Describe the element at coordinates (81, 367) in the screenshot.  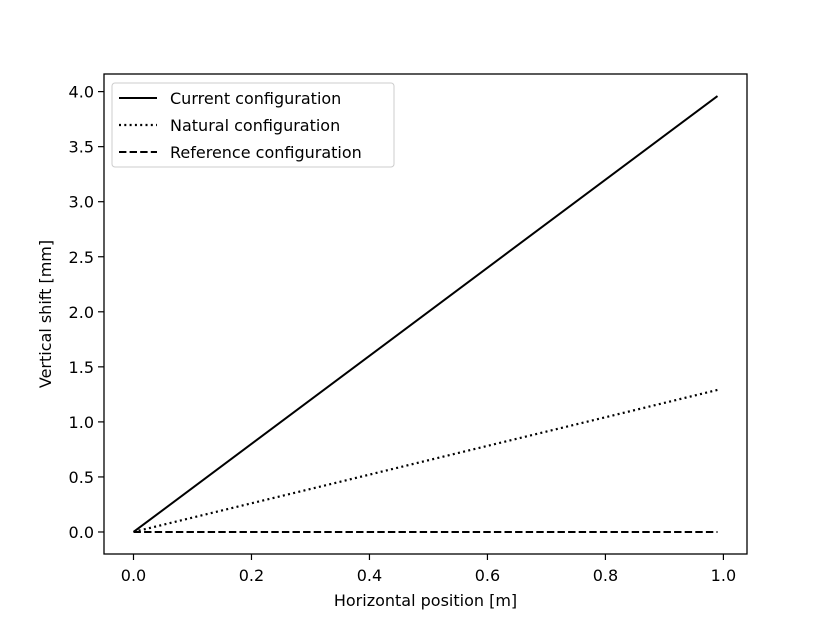
I see `y-tick-label: 1.5` at that location.